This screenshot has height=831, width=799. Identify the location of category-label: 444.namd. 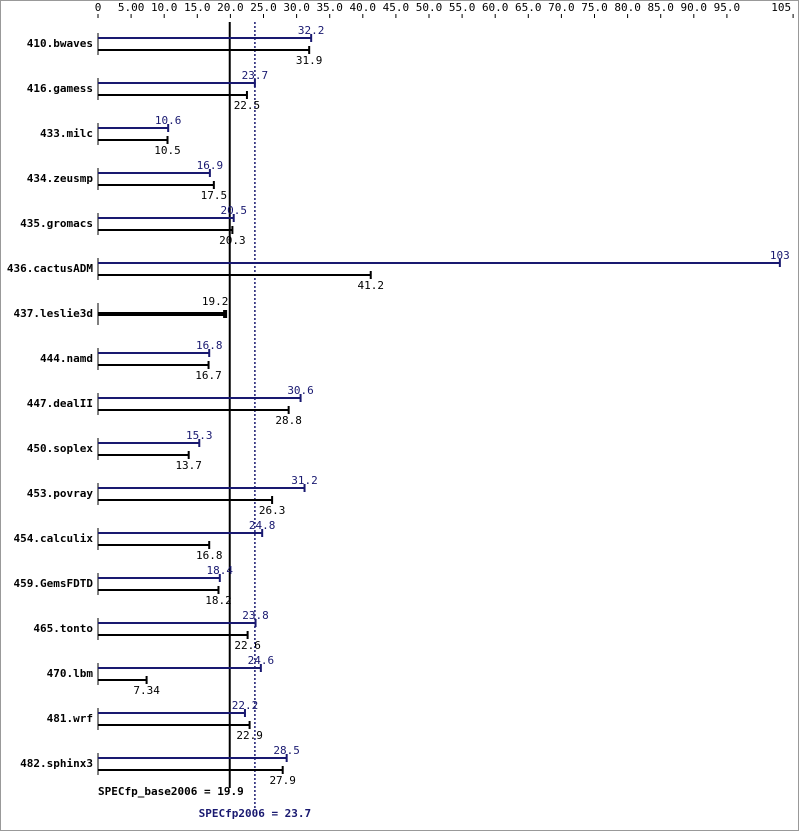
(66, 358).